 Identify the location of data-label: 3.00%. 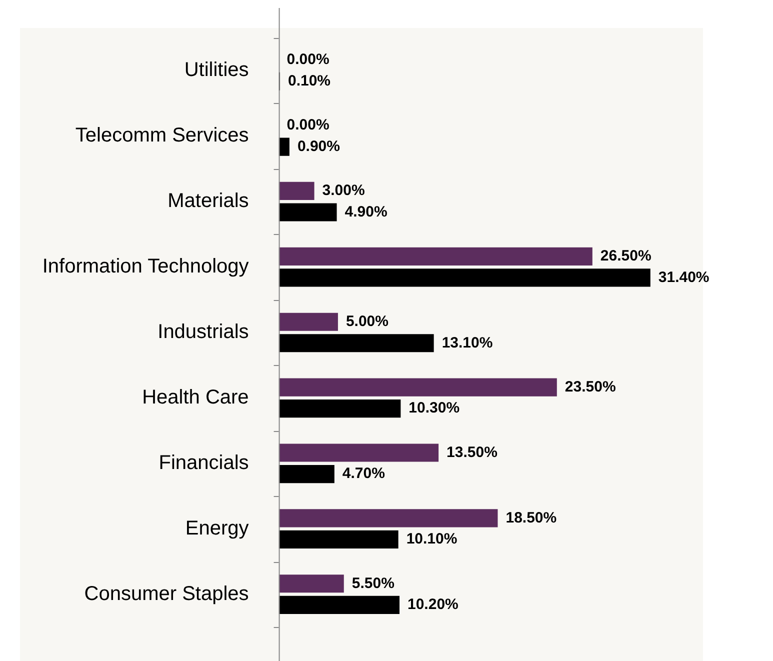
(343, 191).